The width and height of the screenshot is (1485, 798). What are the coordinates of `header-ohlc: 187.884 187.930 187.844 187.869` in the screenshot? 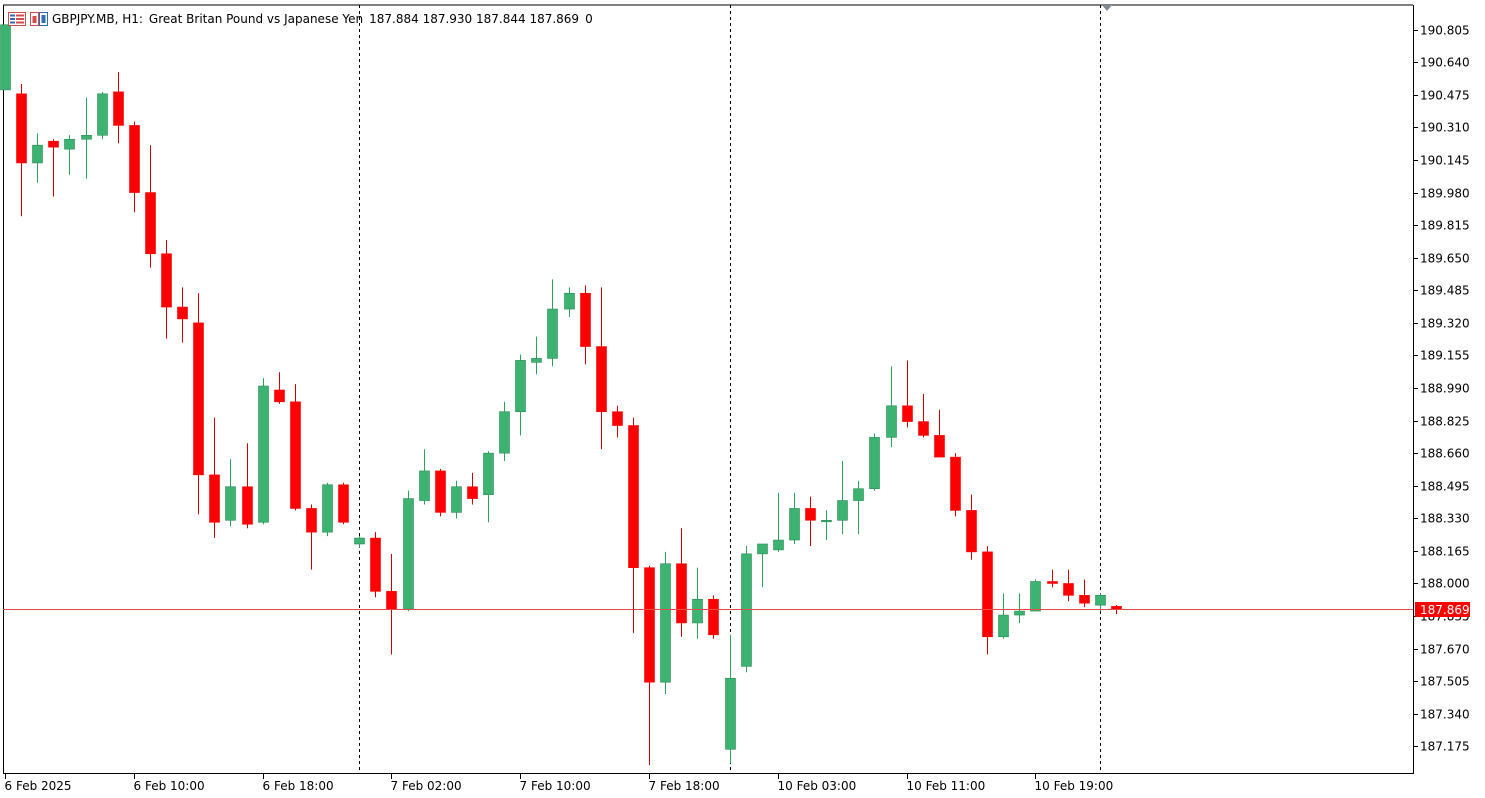 It's located at (474, 19).